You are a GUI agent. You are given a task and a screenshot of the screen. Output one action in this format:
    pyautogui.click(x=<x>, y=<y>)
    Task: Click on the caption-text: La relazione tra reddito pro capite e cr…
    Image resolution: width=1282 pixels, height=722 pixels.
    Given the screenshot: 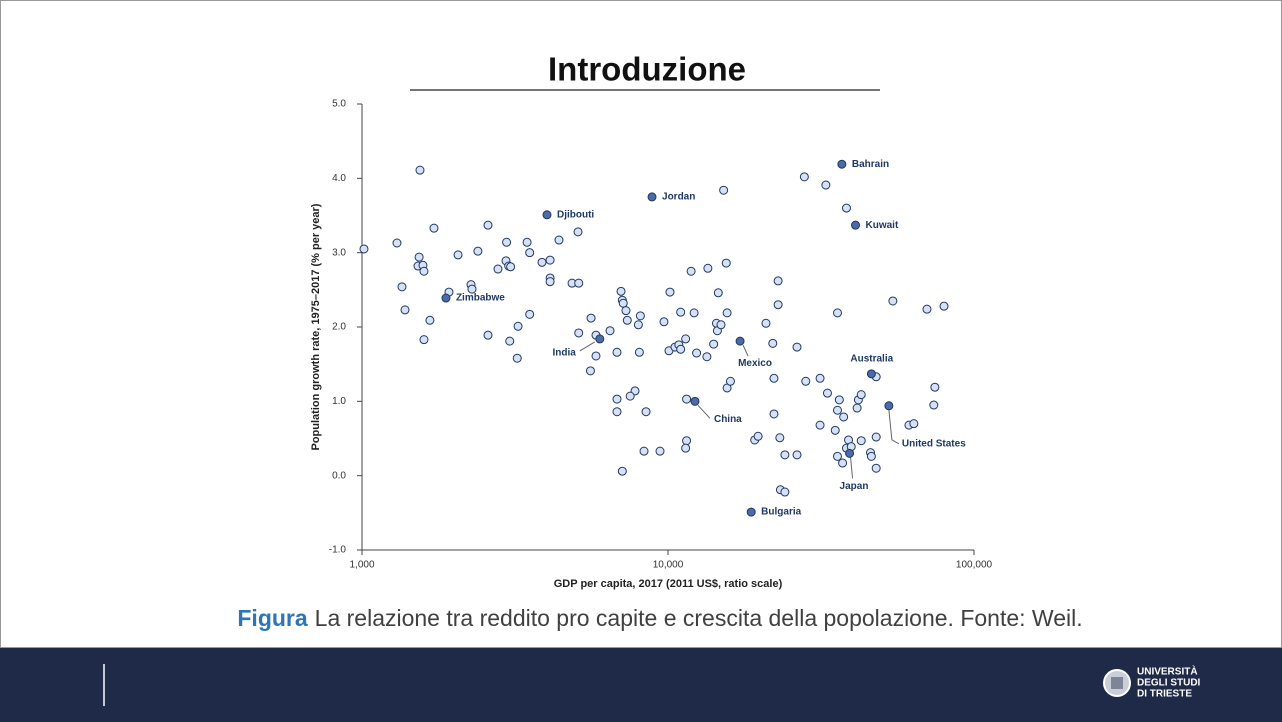 What is the action you would take?
    pyautogui.click(x=699, y=618)
    